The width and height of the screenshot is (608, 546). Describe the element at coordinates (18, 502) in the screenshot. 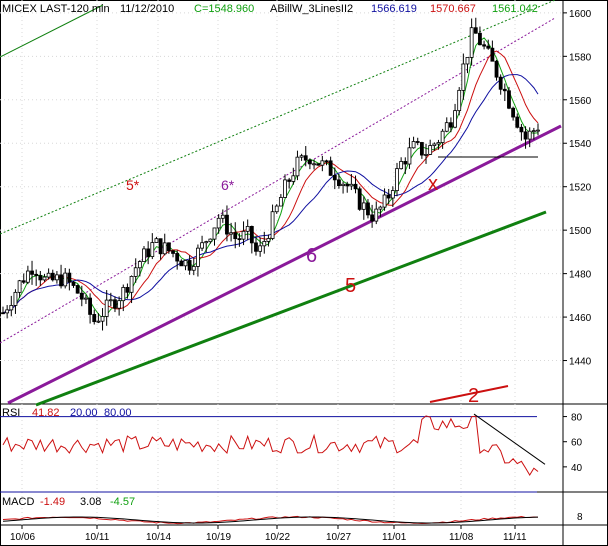

I see `macd-title: MACD` at that location.